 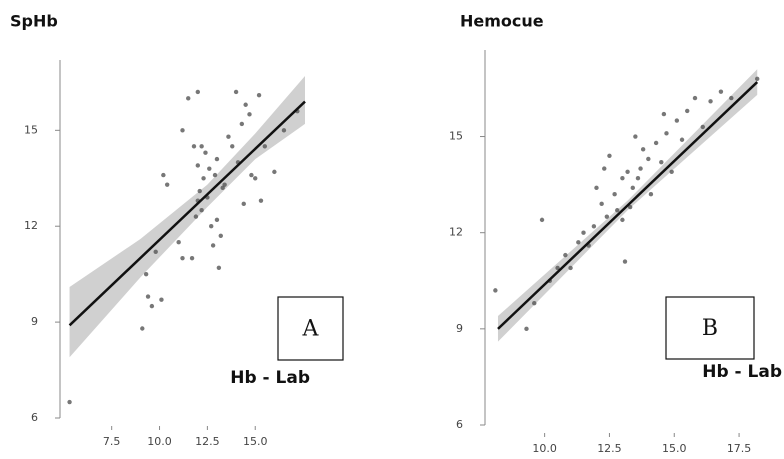 What do you see at coordinates (710, 328) in the screenshot?
I see `annotation: B` at bounding box center [710, 328].